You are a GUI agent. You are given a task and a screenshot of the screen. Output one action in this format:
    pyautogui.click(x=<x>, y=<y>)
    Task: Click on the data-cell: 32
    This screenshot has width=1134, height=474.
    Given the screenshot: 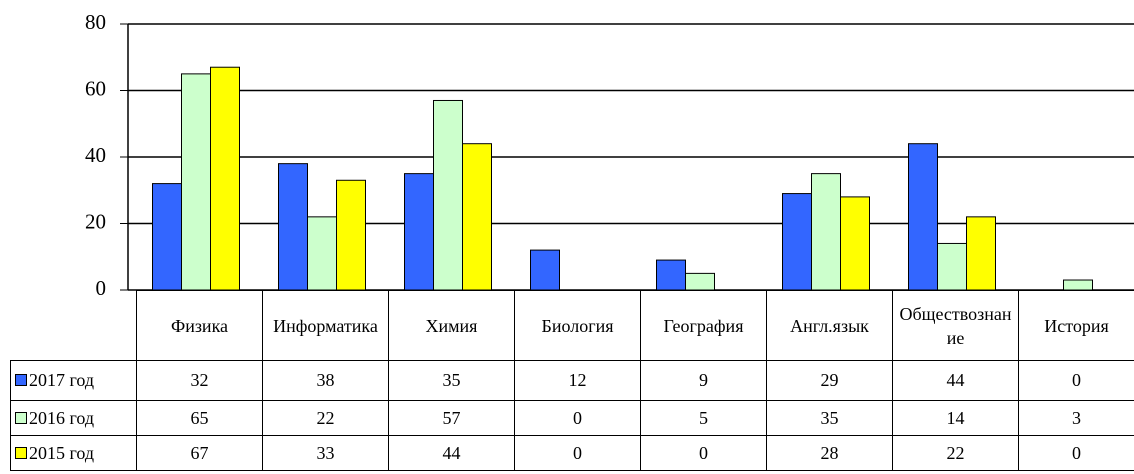 What is the action you would take?
    pyautogui.click(x=199, y=380)
    